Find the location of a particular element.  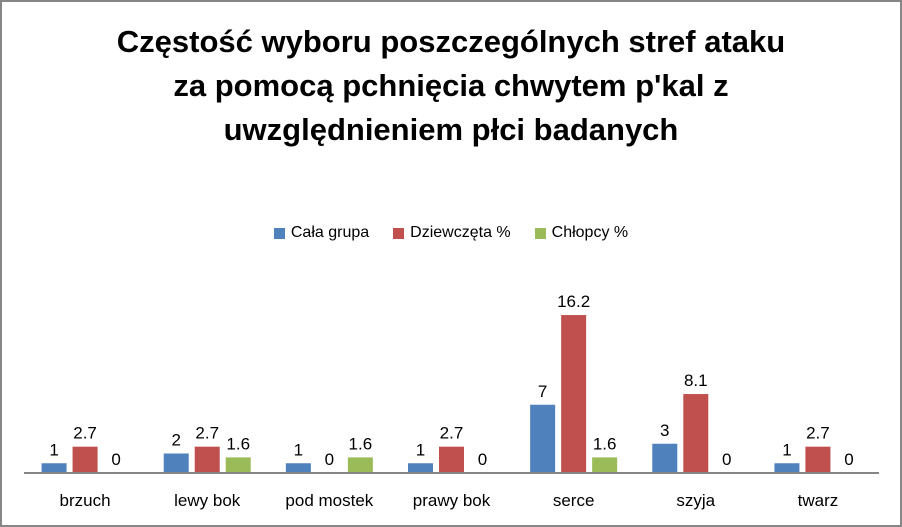

legend-item-chlopcy: Chłopcy % is located at coordinates (581, 233).